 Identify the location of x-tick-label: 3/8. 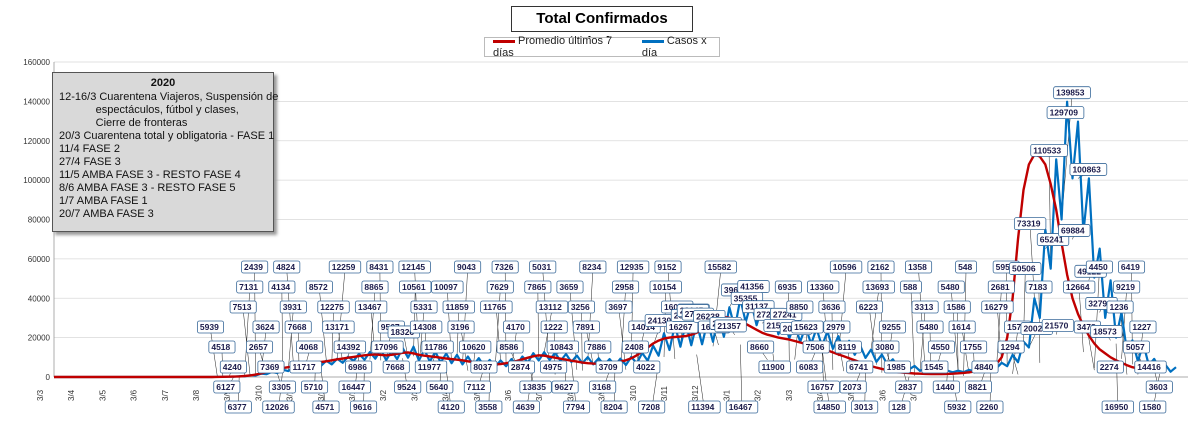
(570, 395).